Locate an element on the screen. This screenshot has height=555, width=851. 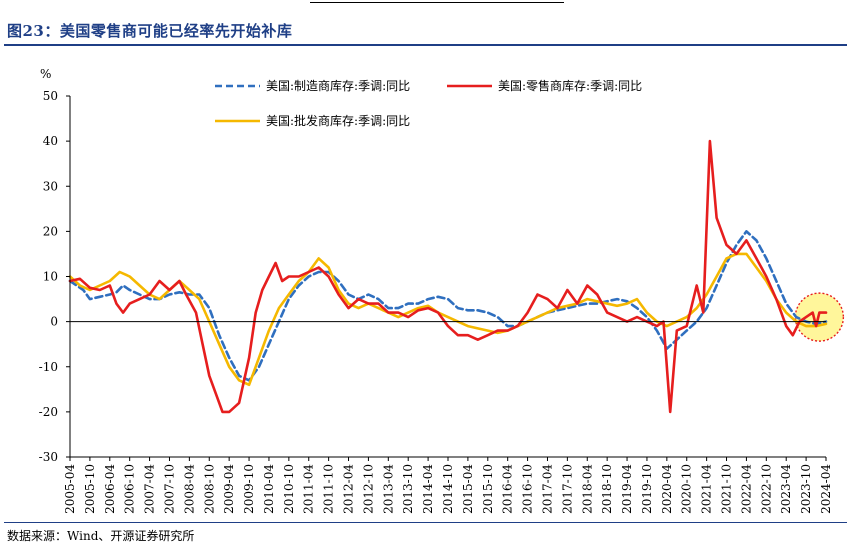
x-tick-label: 2018-04 is located at coordinates (587, 489).